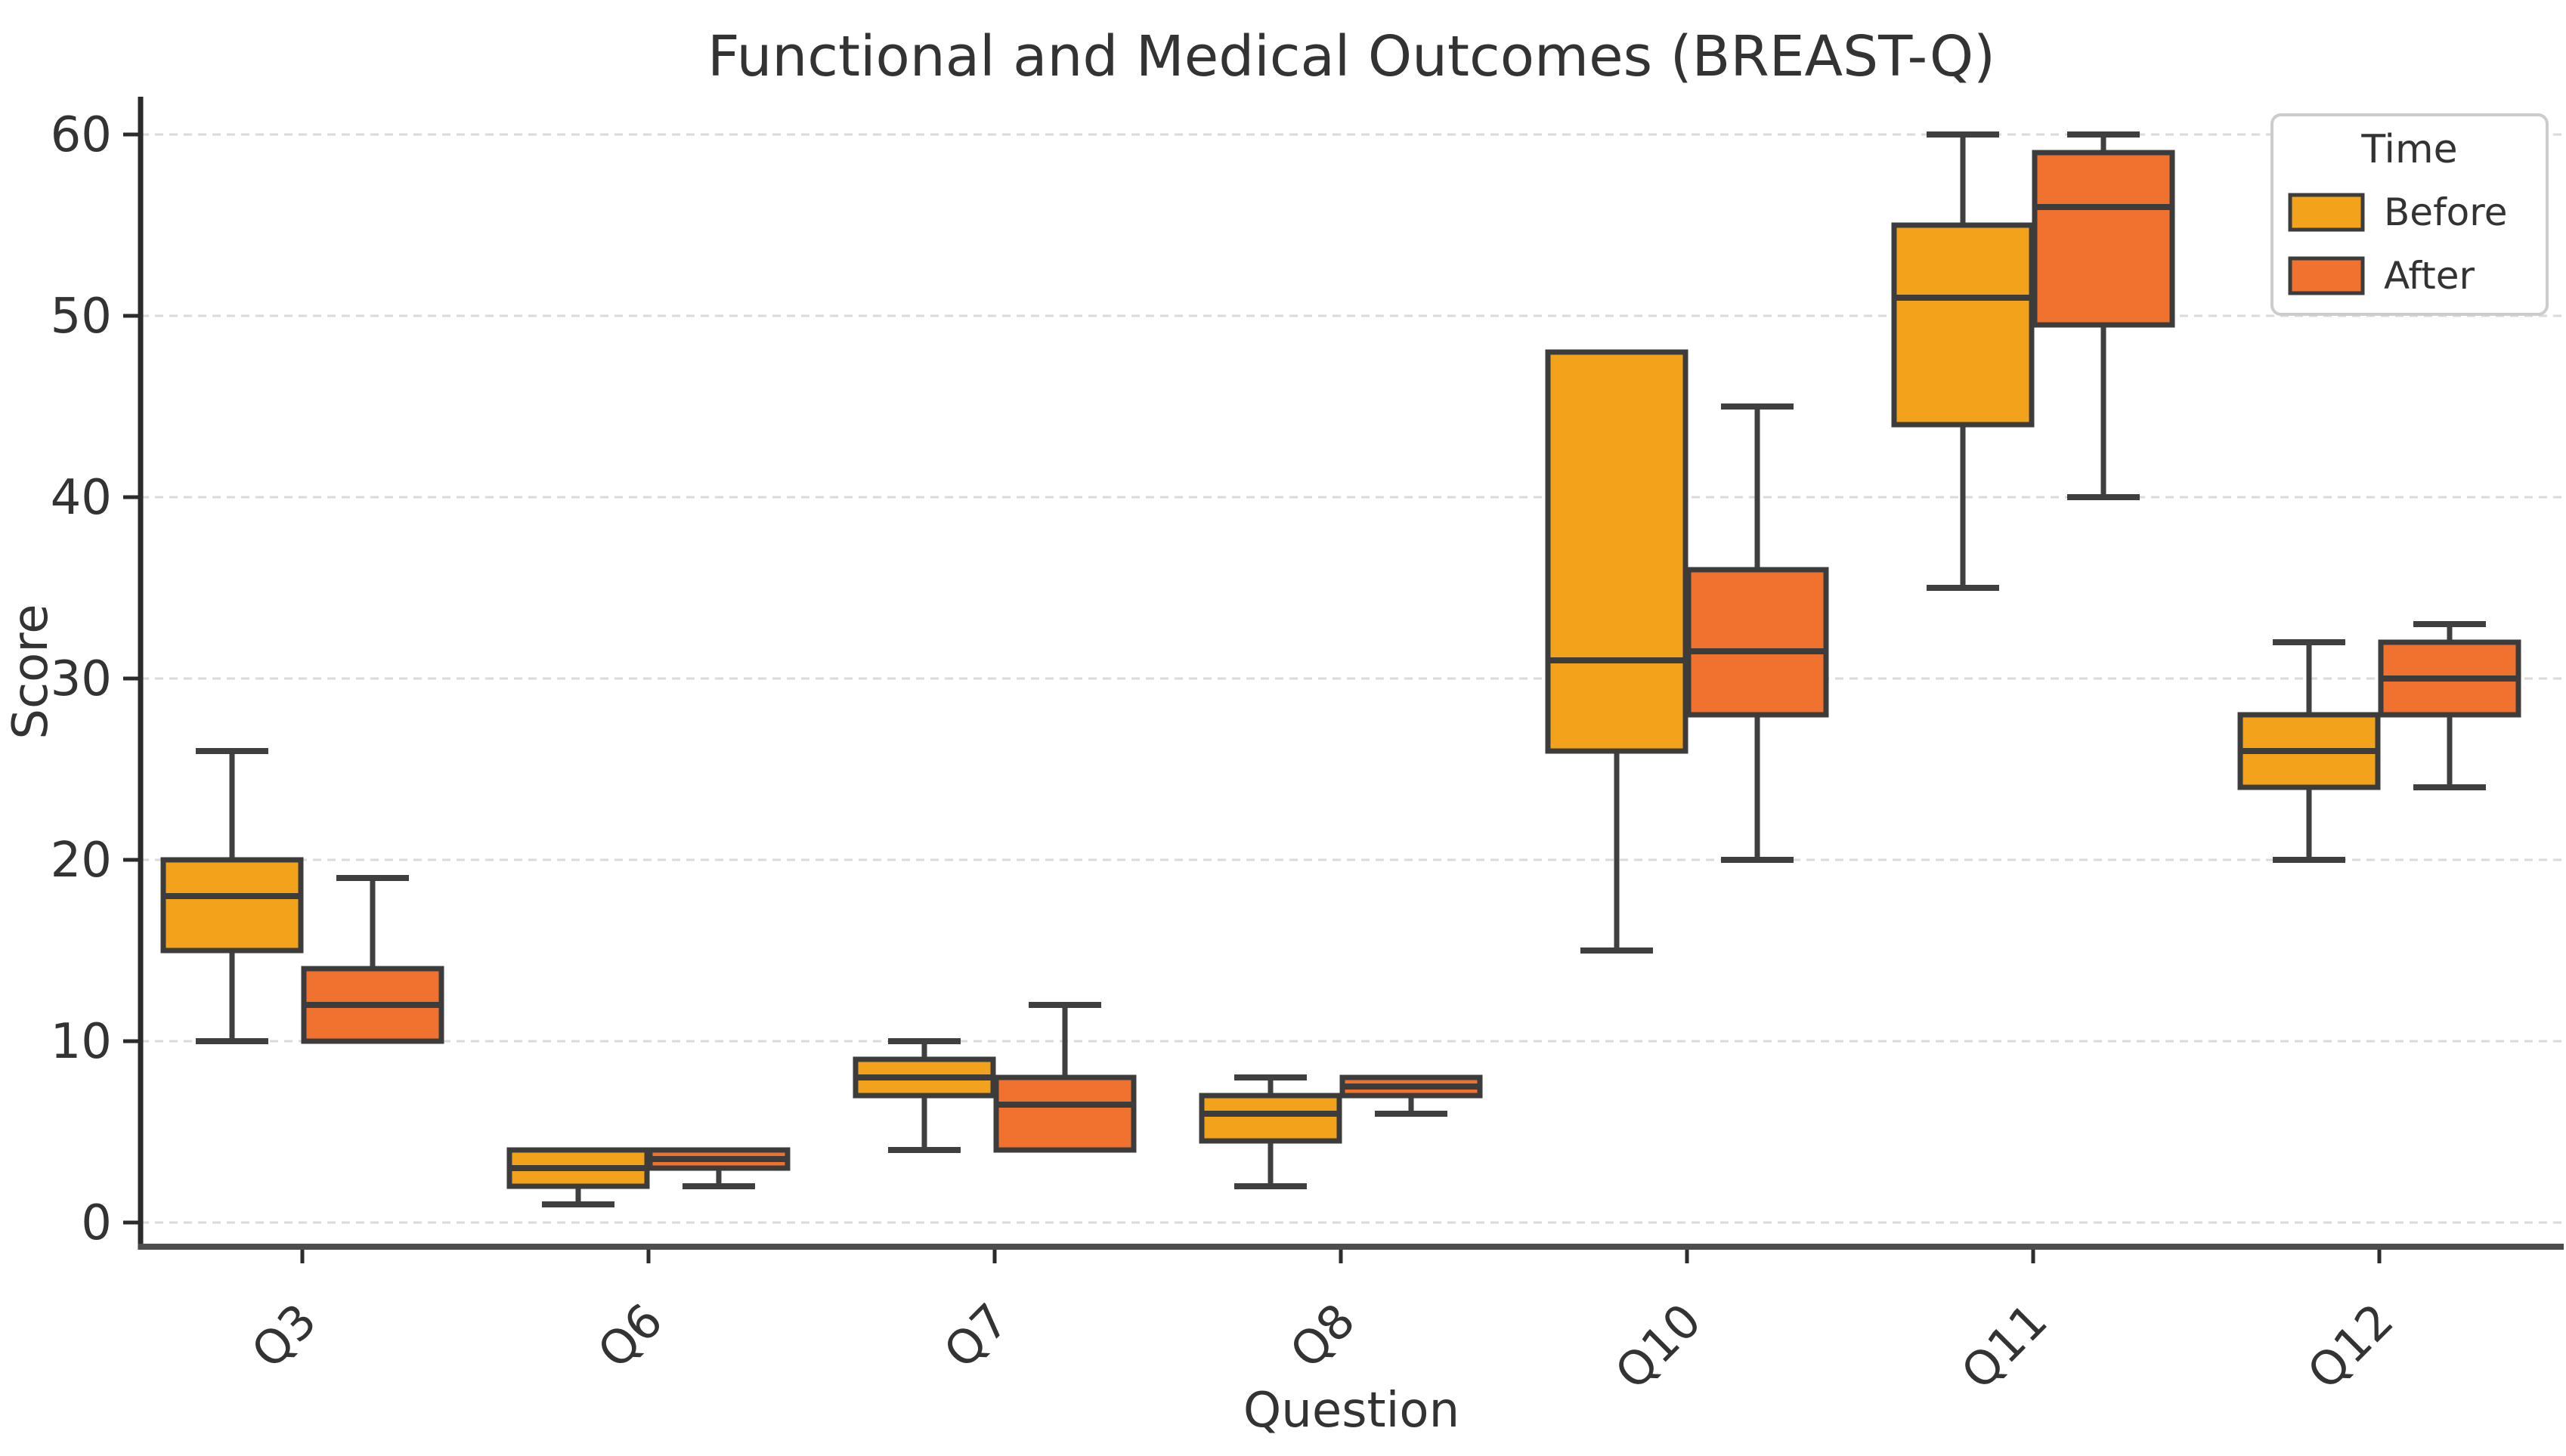 This screenshot has height=1456, width=2566. What do you see at coordinates (924, 1095) in the screenshot?
I see `box-before-q7` at bounding box center [924, 1095].